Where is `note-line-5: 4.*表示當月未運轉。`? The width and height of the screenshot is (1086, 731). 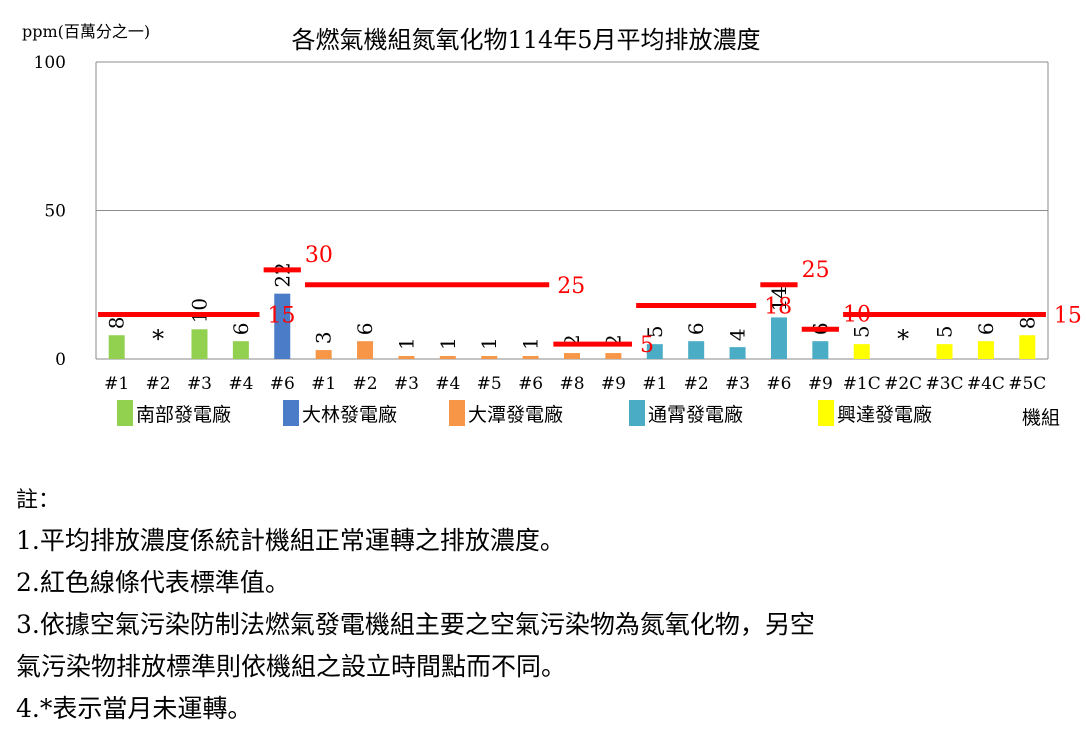
note-line-5: 4.*表示當月未運轉。 is located at coordinates (134, 708).